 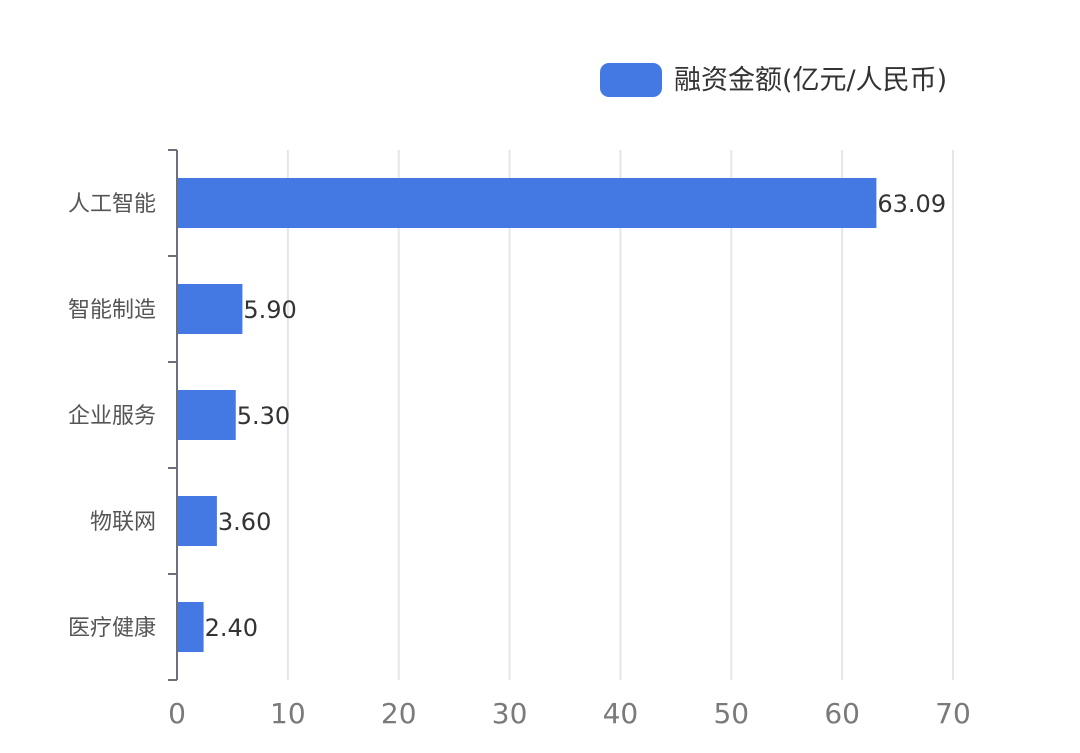 What do you see at coordinates (112, 204) in the screenshot?
I see `y-category-label: 人工智能` at bounding box center [112, 204].